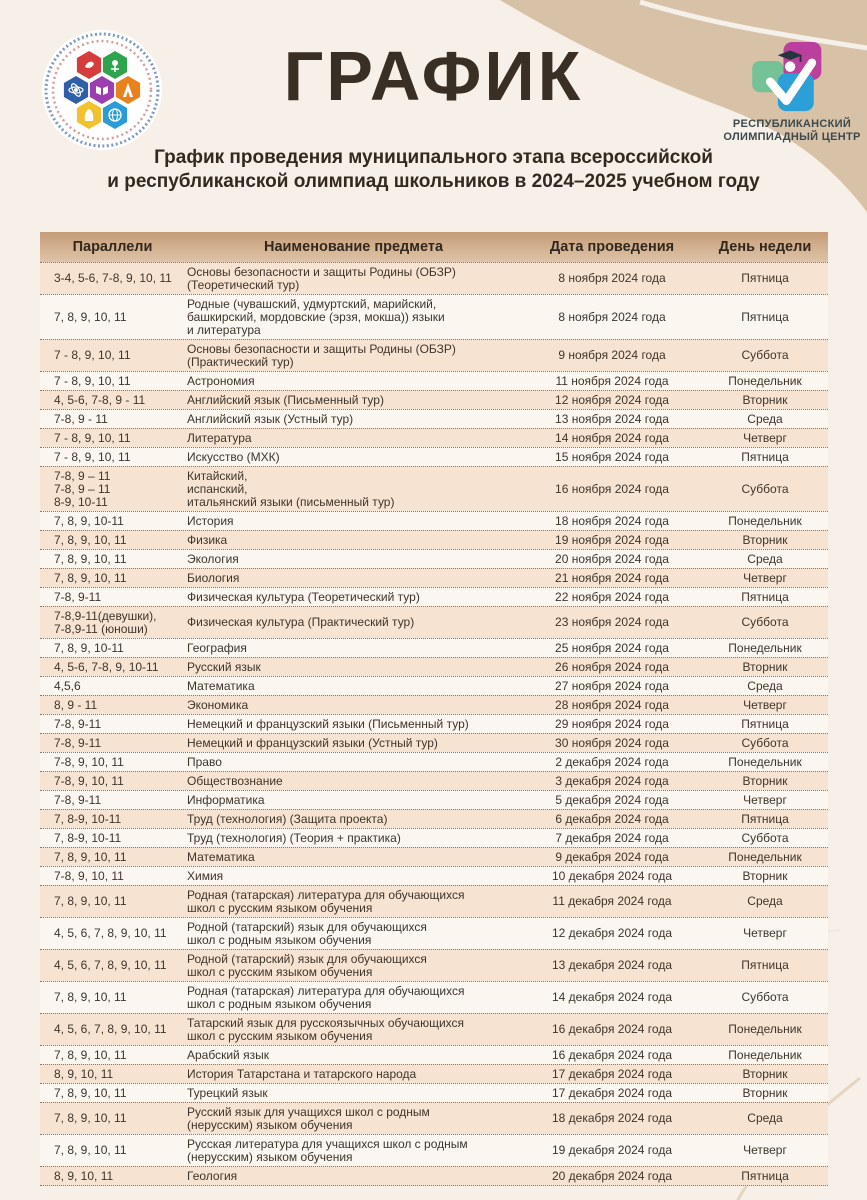 Image resolution: width=867 pixels, height=1200 pixels. I want to click on cell-date: 29 ноября 2024 года, so click(612, 723).